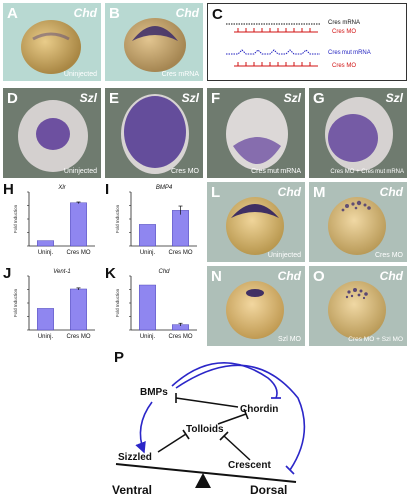 Image resolution: width=410 pixels, height=500 pixels. I want to click on caption-a: Uninjected, so click(80, 74).